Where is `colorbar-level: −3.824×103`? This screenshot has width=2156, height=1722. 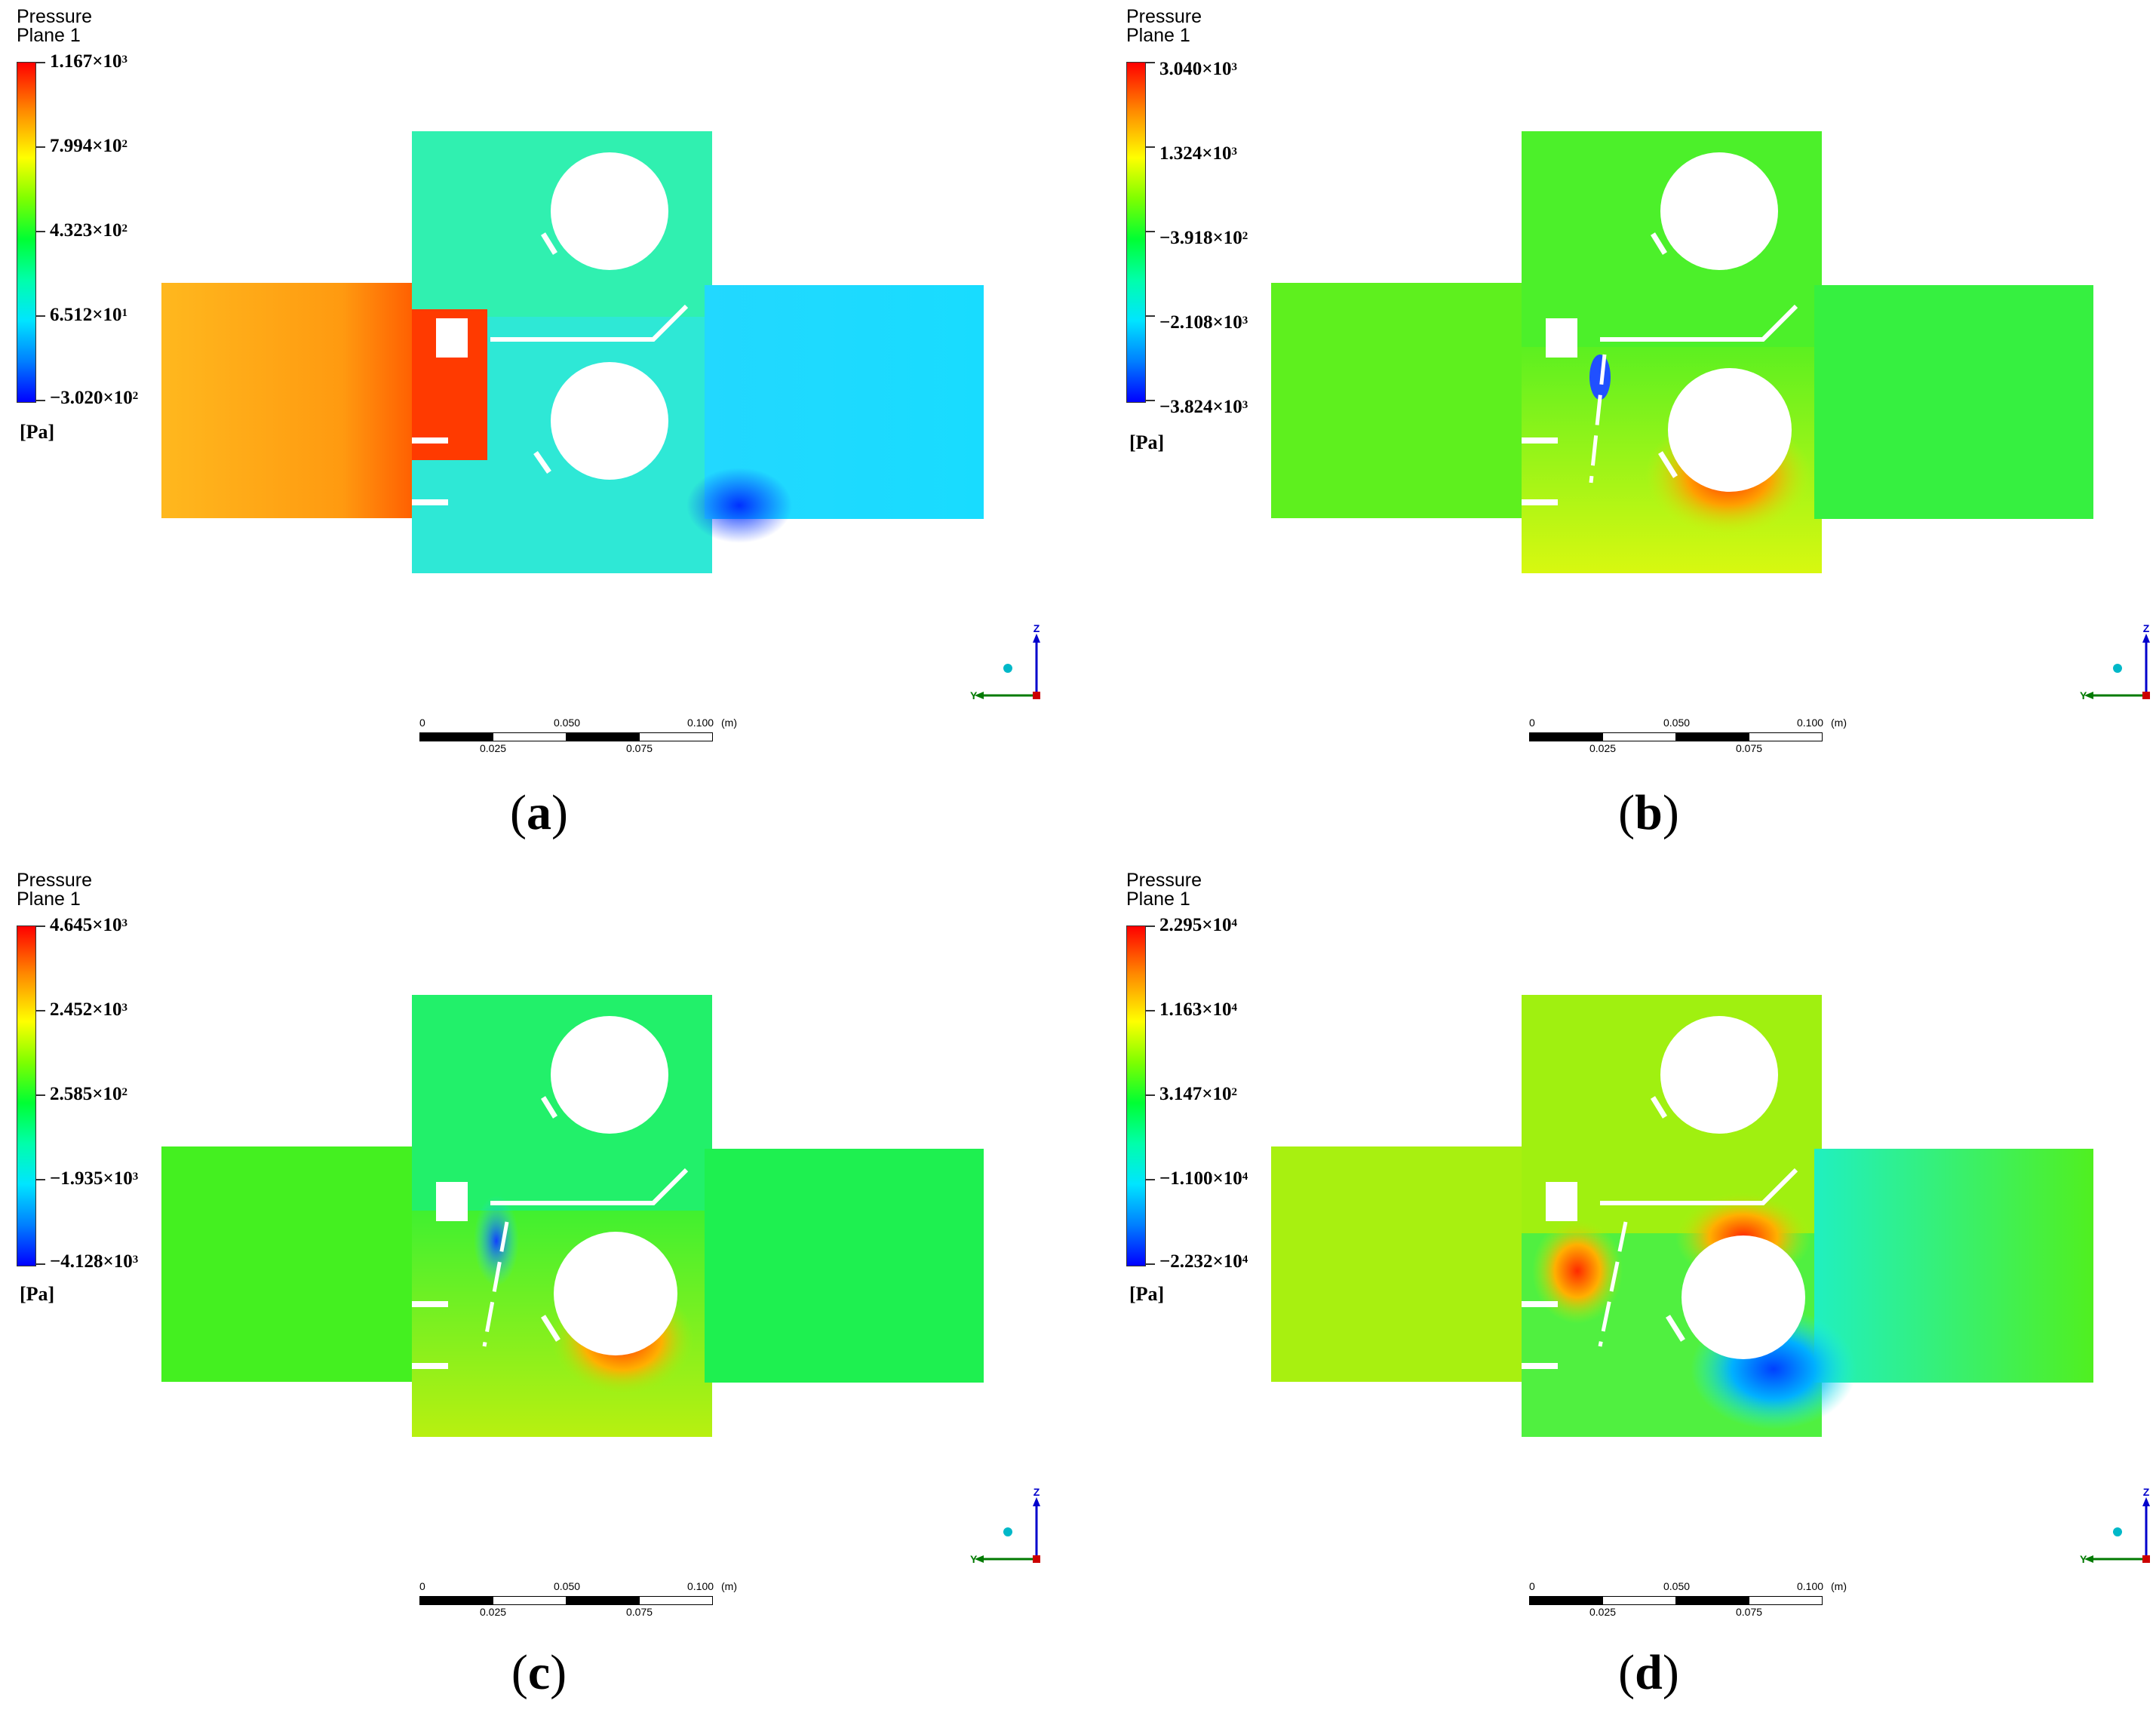
colorbar-level: −3.824×103 is located at coordinates (1203, 407).